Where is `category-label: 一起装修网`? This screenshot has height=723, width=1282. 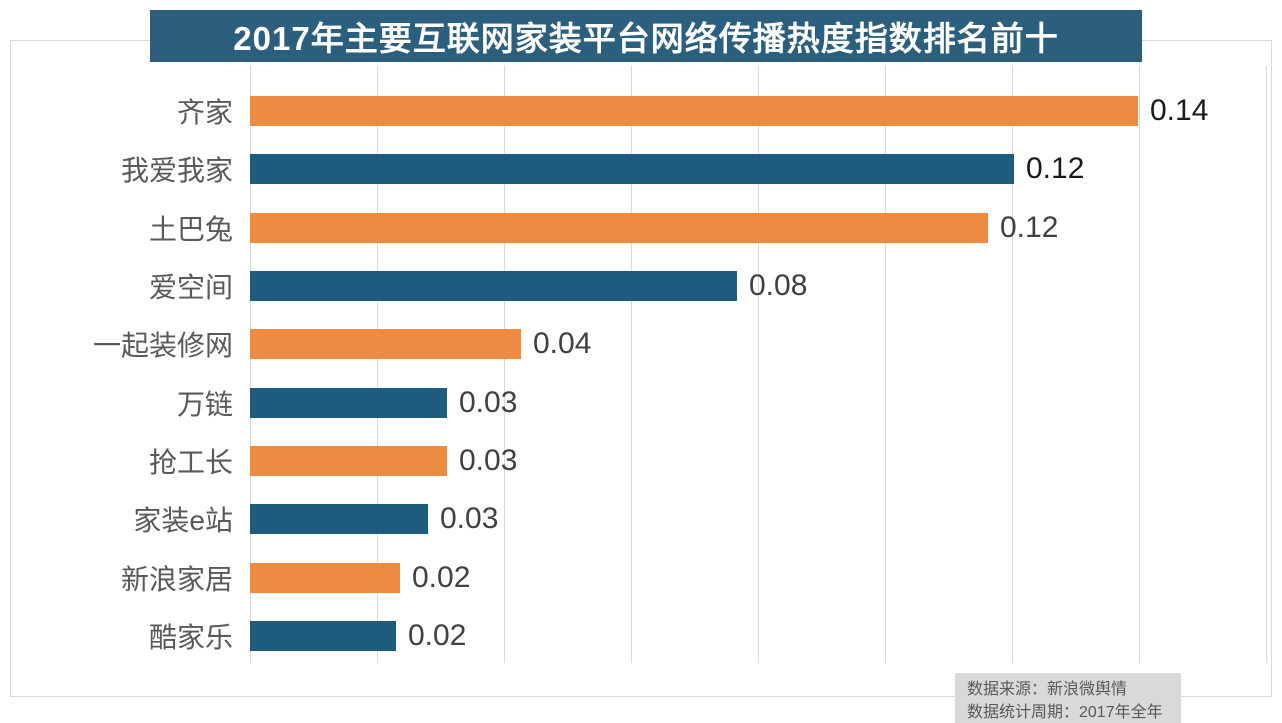 category-label: 一起装修网 is located at coordinates (162, 346).